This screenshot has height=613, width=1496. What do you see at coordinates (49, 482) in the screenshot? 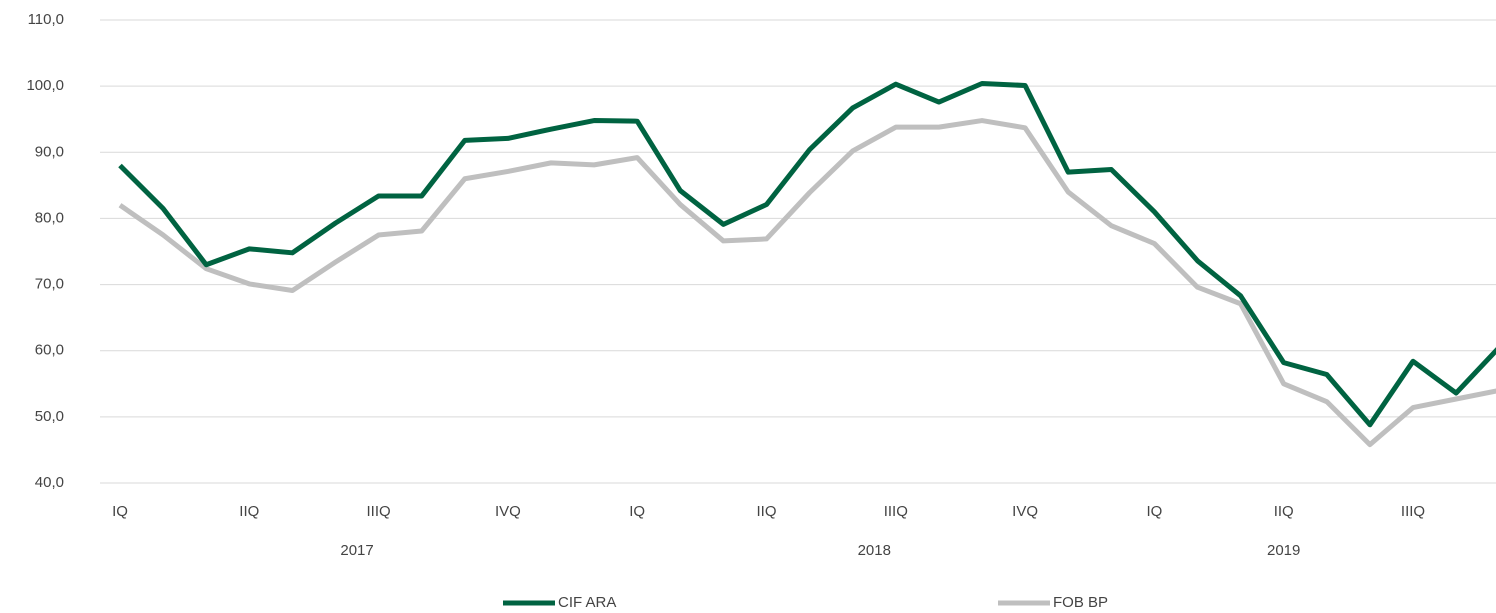
I see `y-tick-label: 40,0` at bounding box center [49, 482].